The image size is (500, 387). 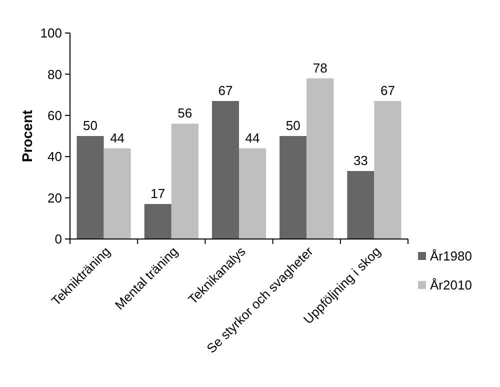 What do you see at coordinates (451, 285) in the screenshot?
I see `legend-label: År2010` at bounding box center [451, 285].